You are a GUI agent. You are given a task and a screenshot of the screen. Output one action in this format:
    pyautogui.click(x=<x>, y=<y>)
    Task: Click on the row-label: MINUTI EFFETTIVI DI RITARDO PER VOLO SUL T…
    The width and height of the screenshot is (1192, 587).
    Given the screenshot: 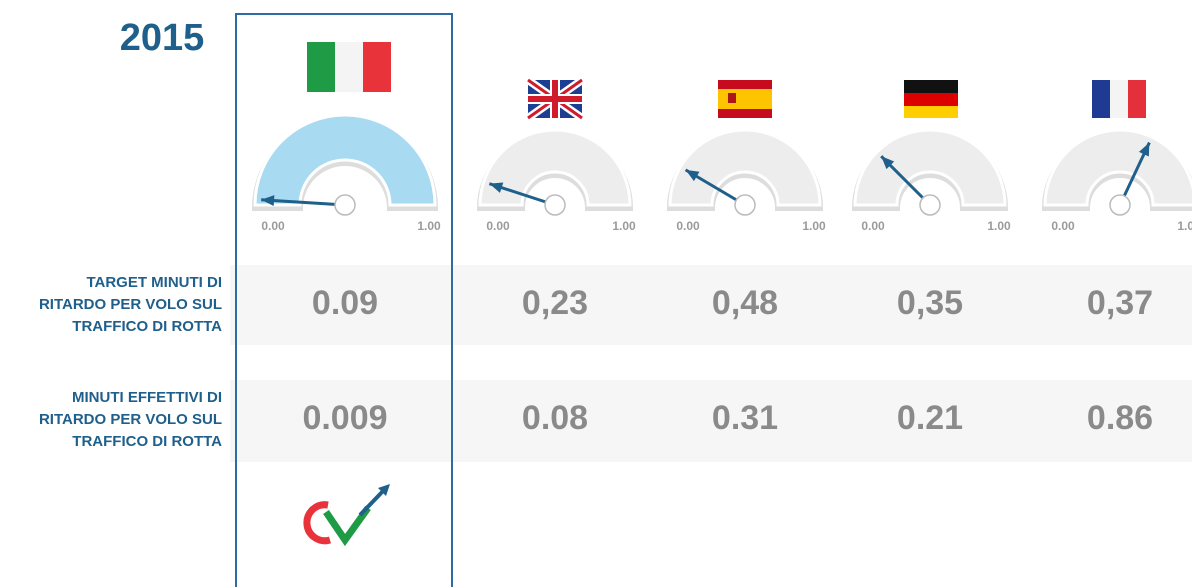 What is the action you would take?
    pyautogui.click(x=130, y=419)
    